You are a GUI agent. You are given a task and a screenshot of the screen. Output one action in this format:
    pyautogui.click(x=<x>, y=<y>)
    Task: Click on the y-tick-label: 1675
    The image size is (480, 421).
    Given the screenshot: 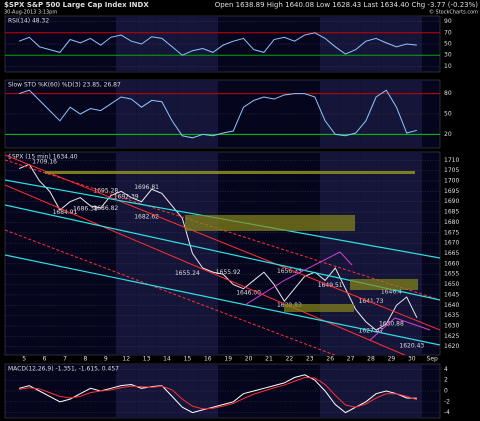 What is the action you would take?
    pyautogui.click(x=451, y=232)
    